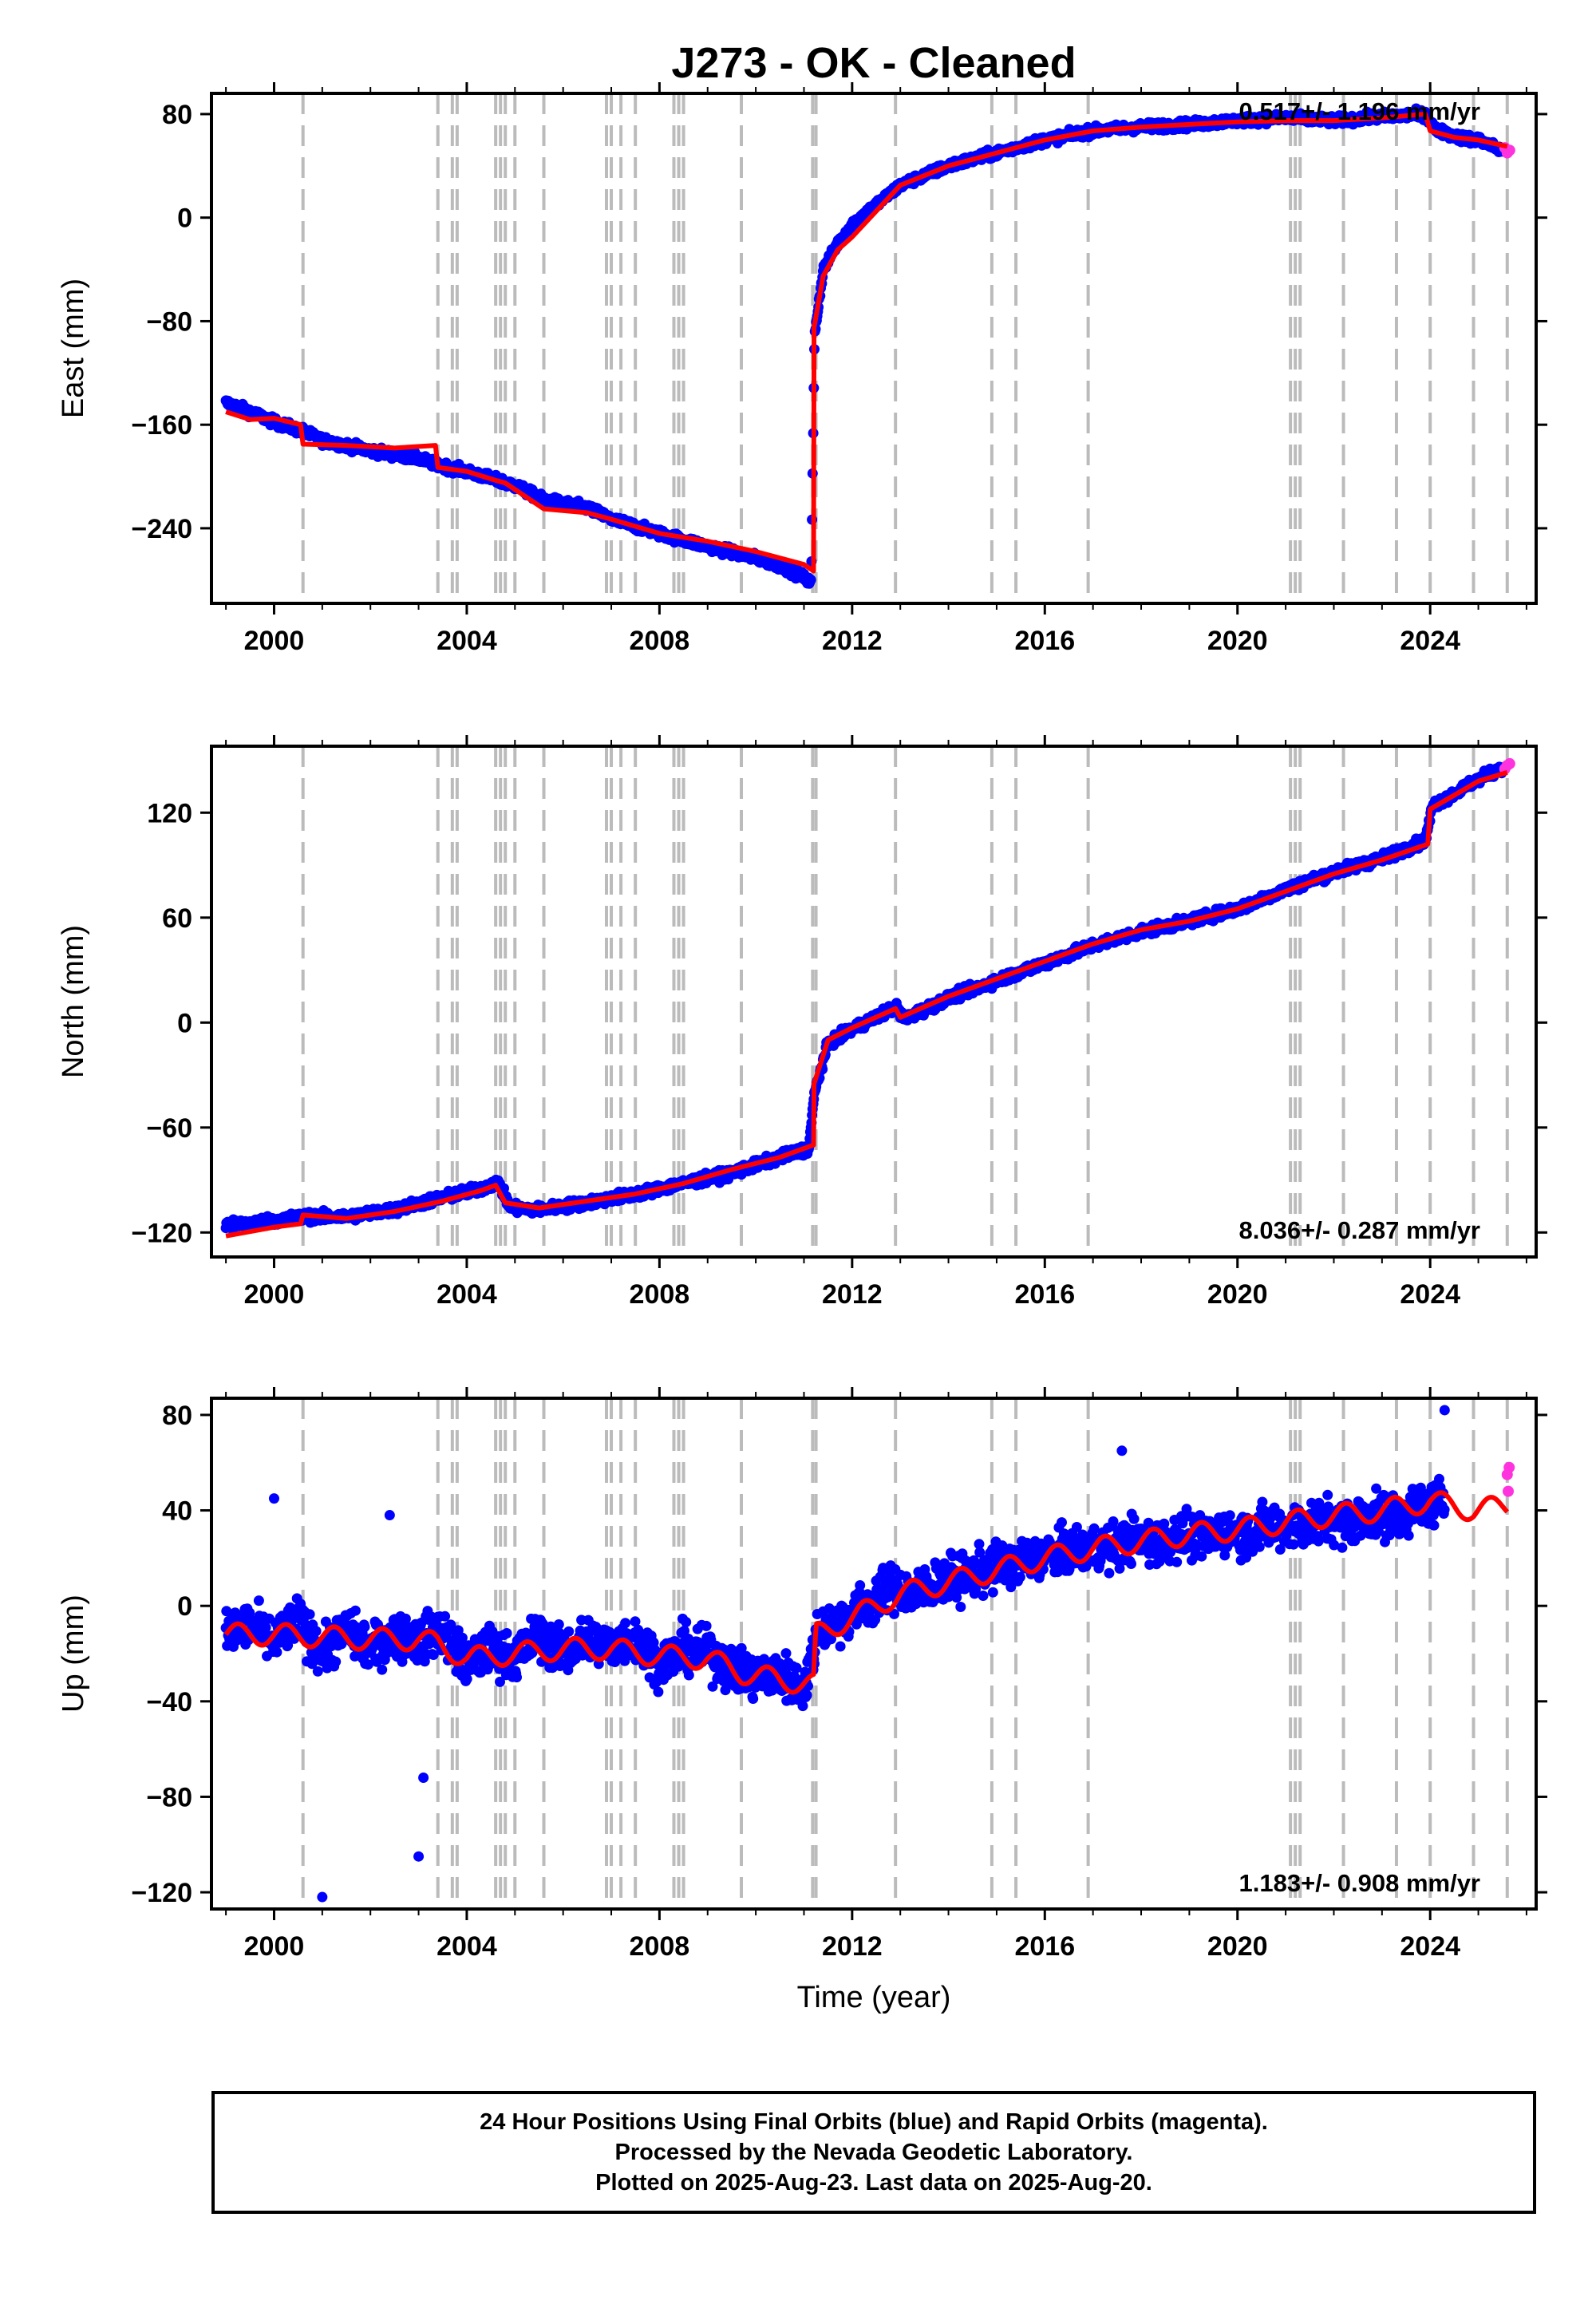  Describe the element at coordinates (1509, 763) in the screenshot. I see `rapid-point` at that location.